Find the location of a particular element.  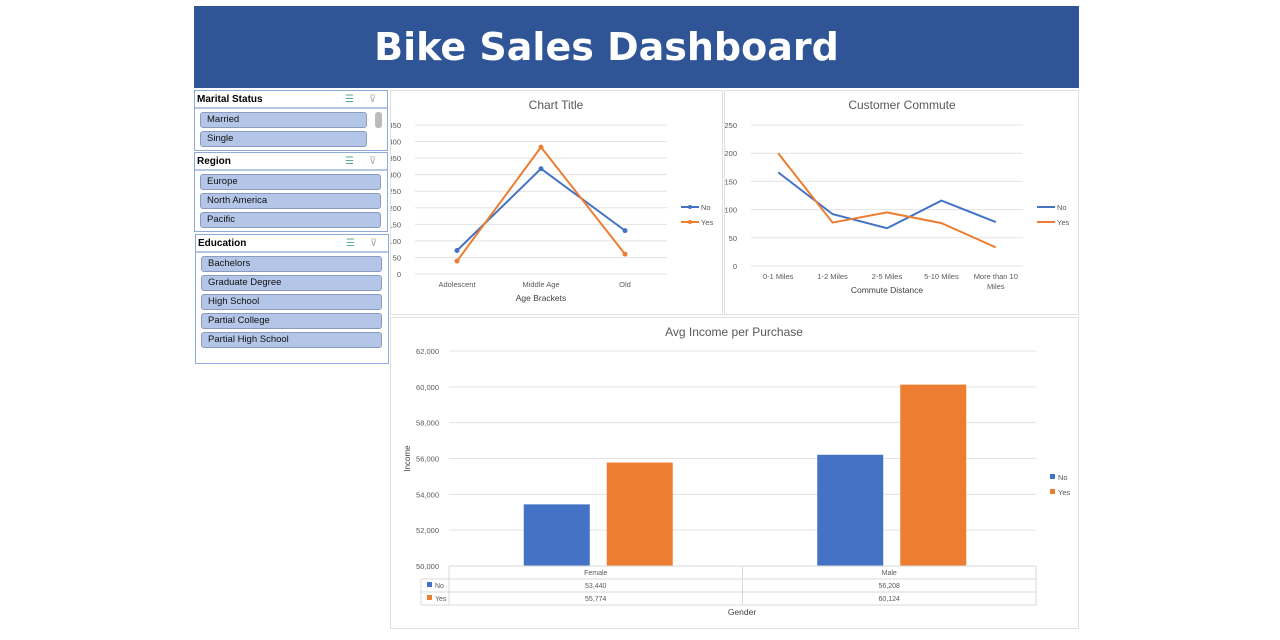

y-tick-label: 52,000 is located at coordinates (427, 530).